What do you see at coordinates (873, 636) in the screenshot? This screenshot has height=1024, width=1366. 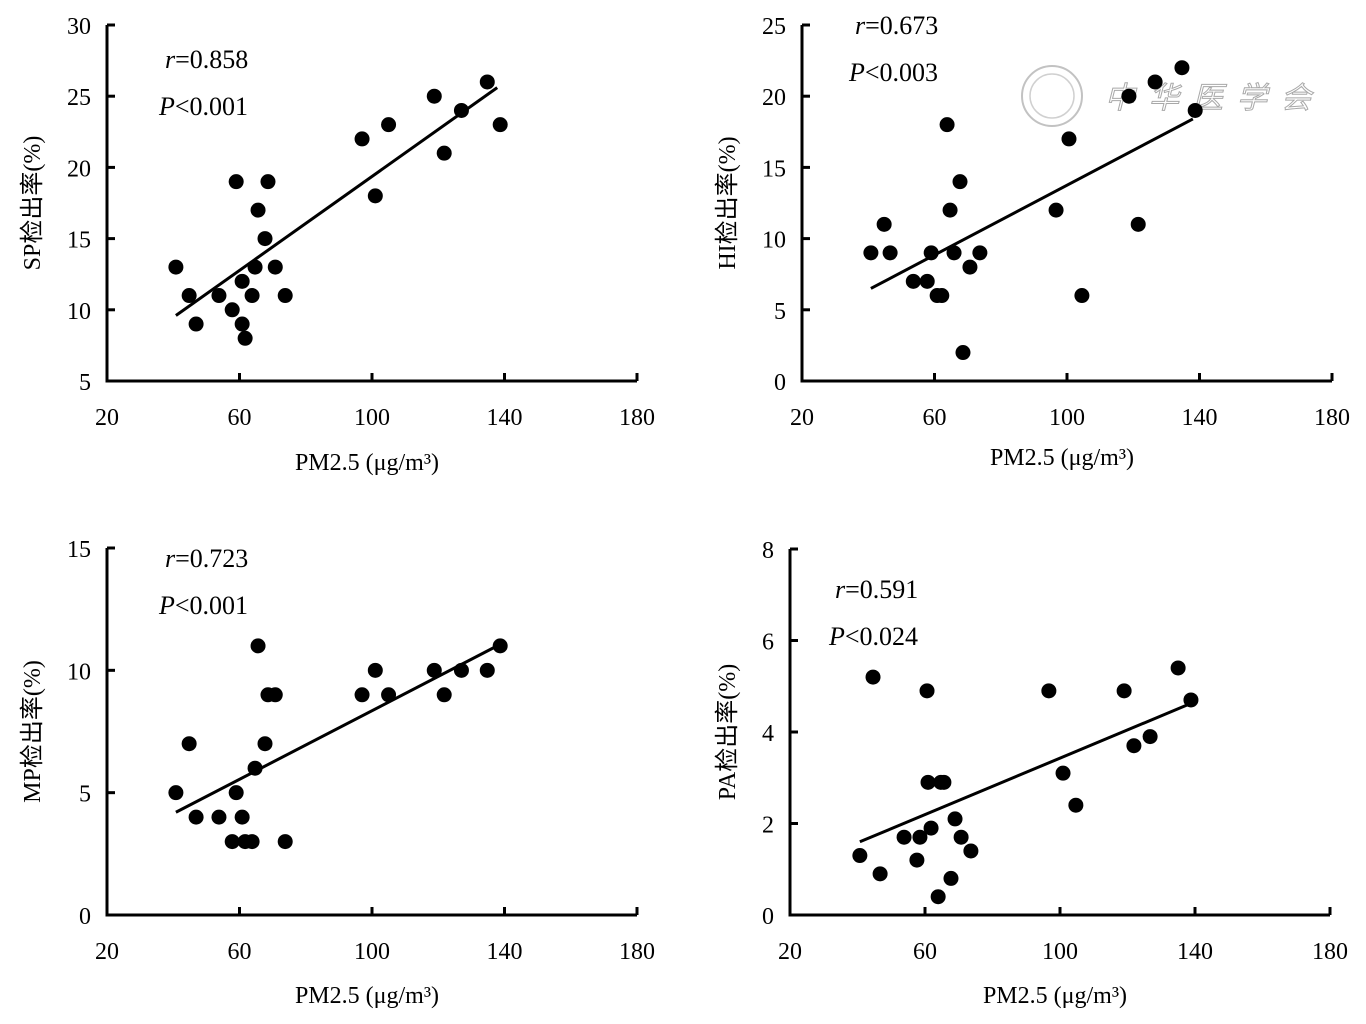 I see `p-annotation: P<0.024` at bounding box center [873, 636].